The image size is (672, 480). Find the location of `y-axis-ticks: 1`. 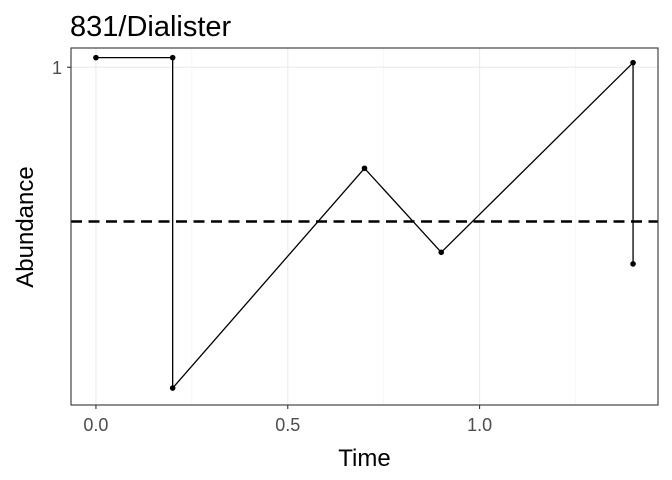

y-axis-ticks: 1 is located at coordinates (61, 68).